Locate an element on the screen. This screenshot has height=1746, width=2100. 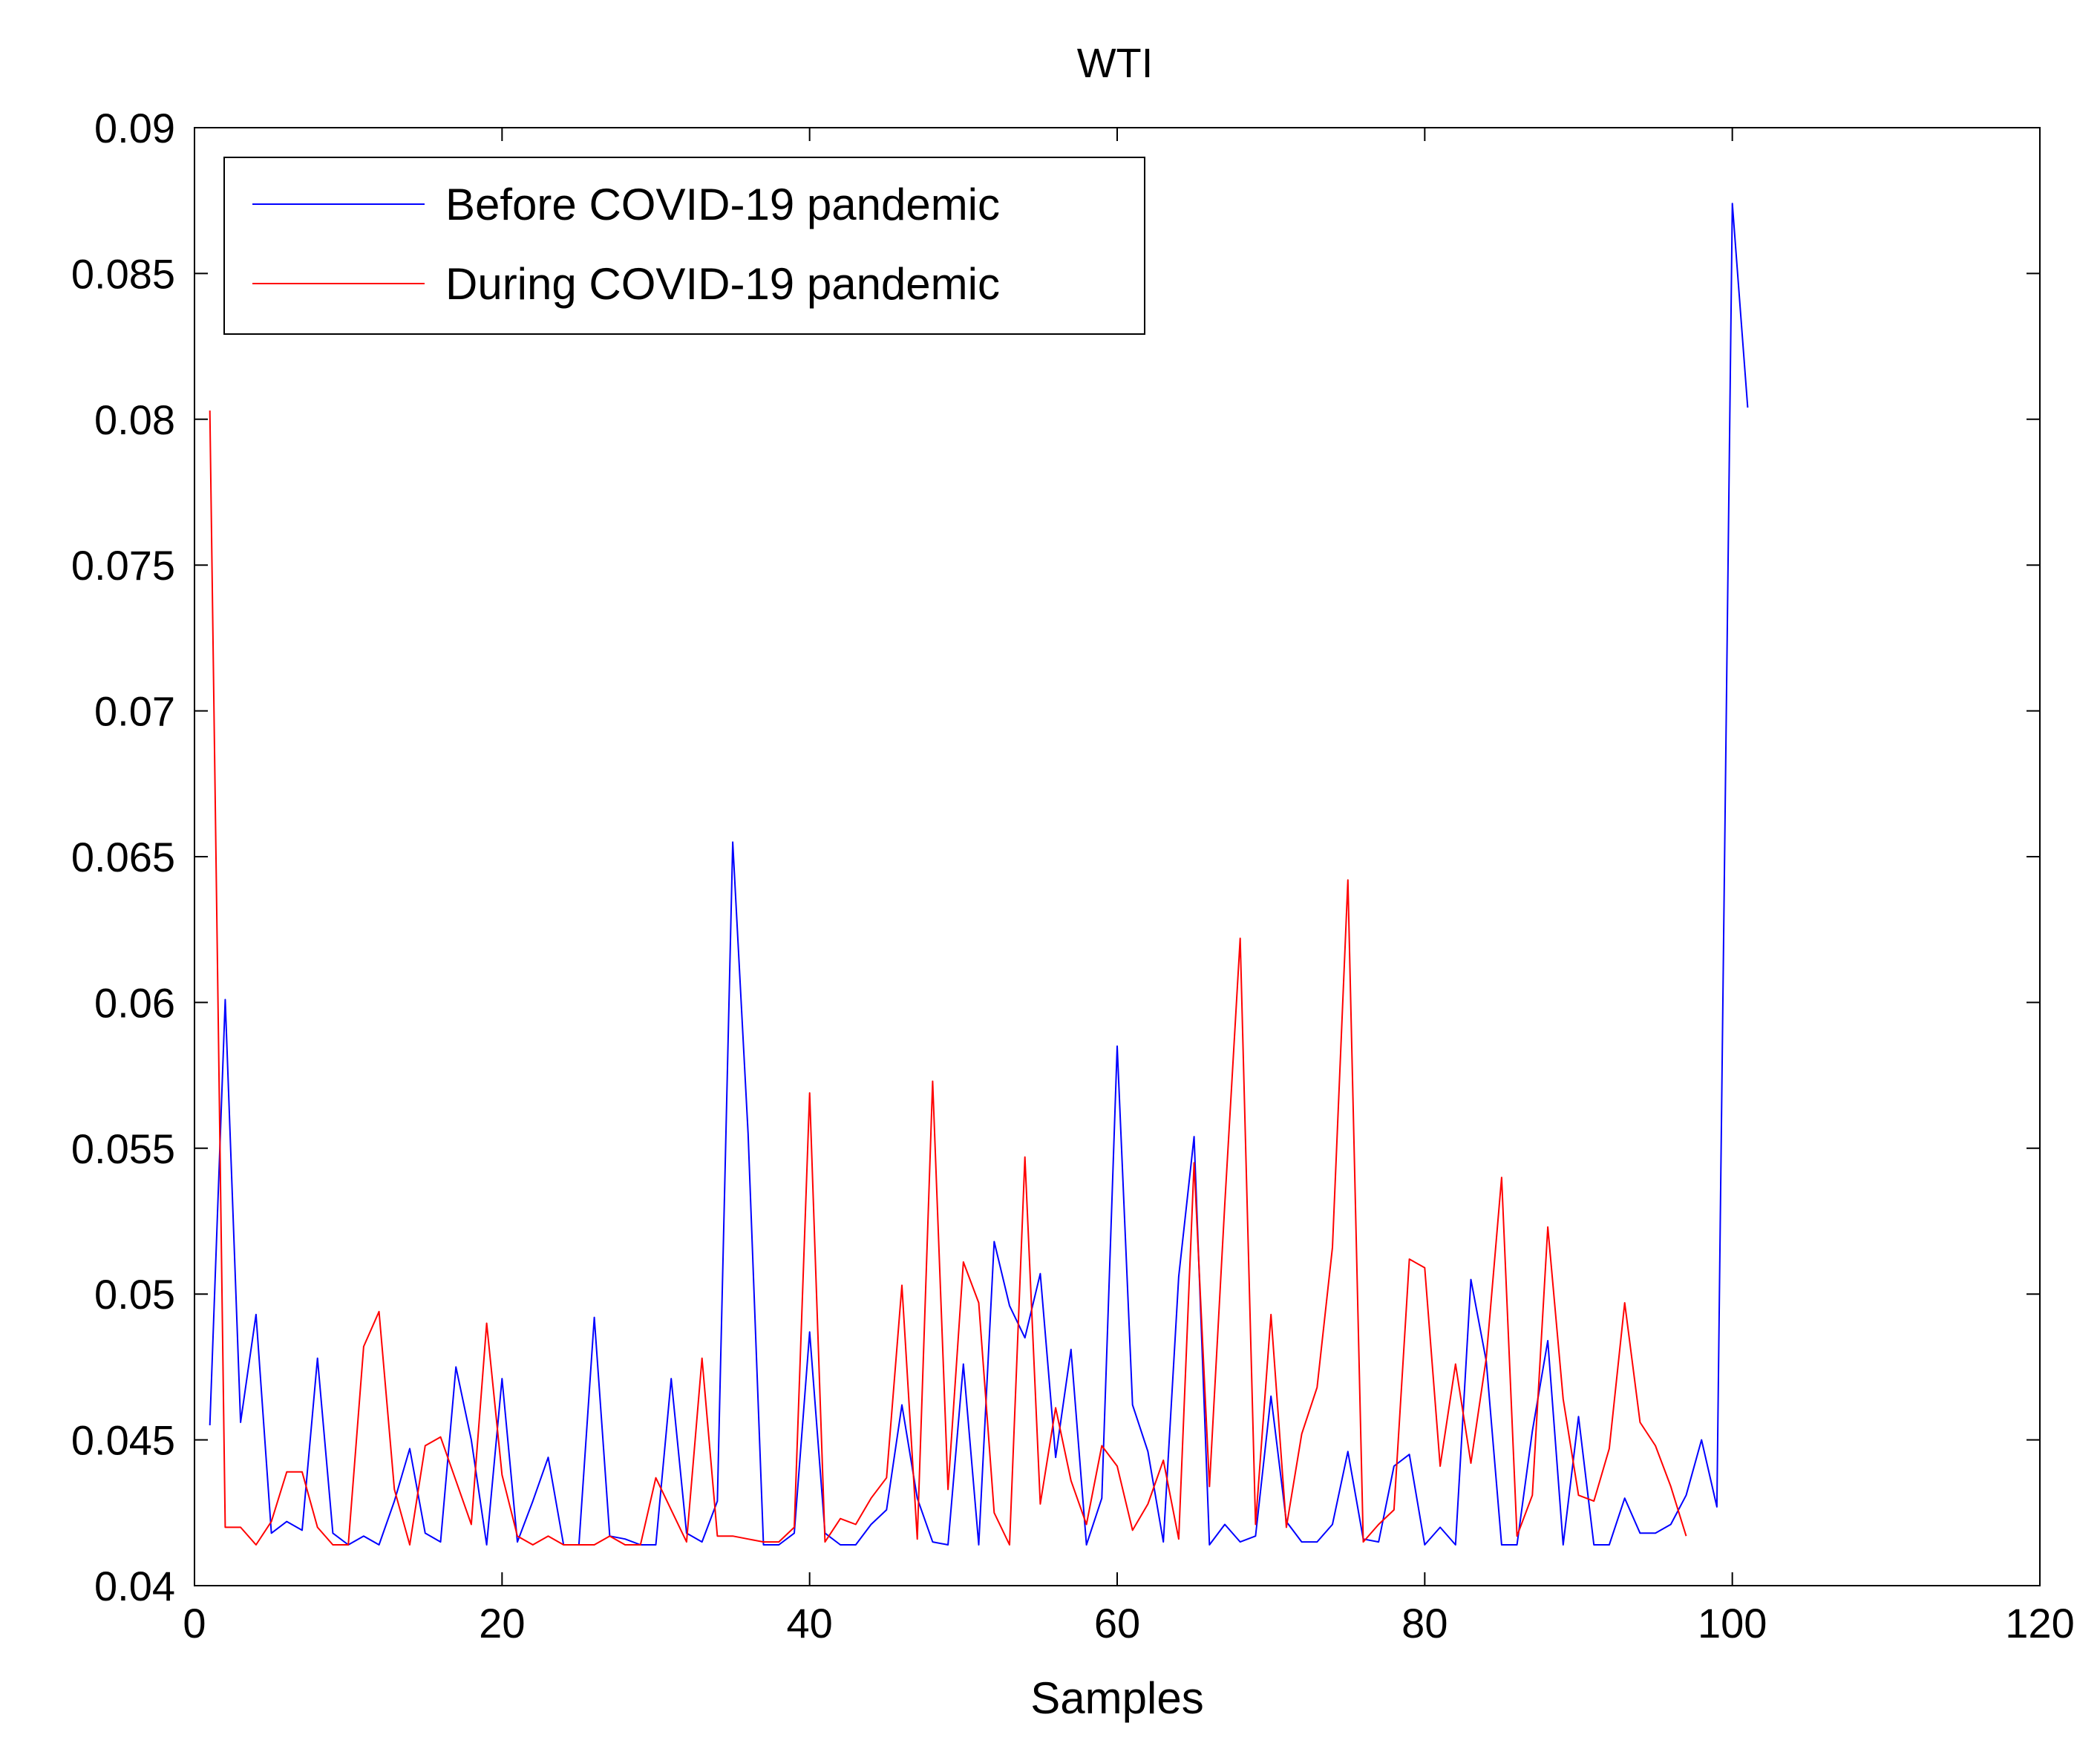
y-tick-label: 0.05 is located at coordinates (135, 1294).